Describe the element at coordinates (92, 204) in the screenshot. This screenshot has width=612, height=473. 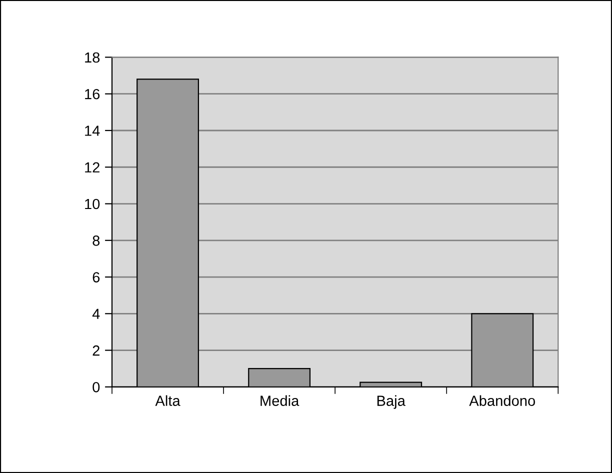
I see `y-tick-label: 10` at that location.